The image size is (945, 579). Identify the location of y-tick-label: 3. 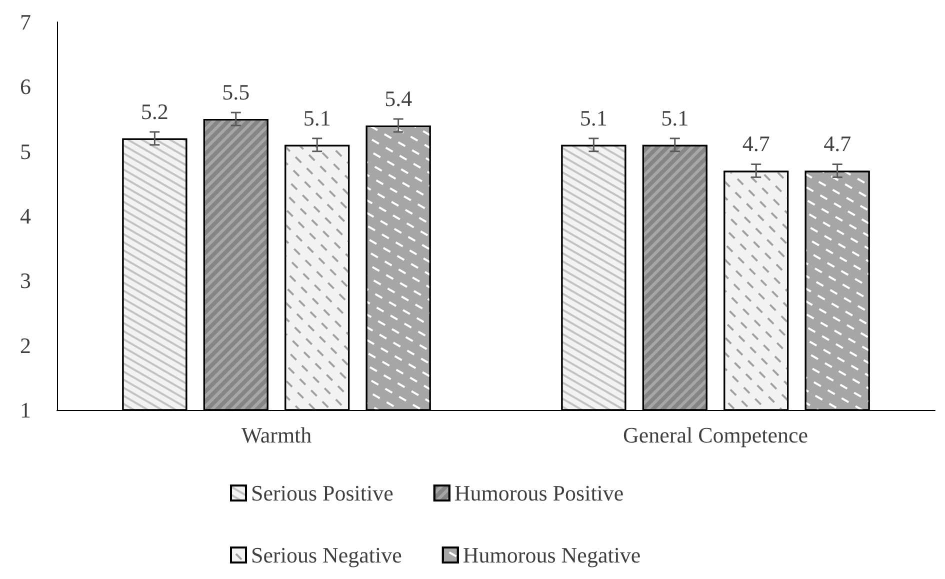
(25, 281).